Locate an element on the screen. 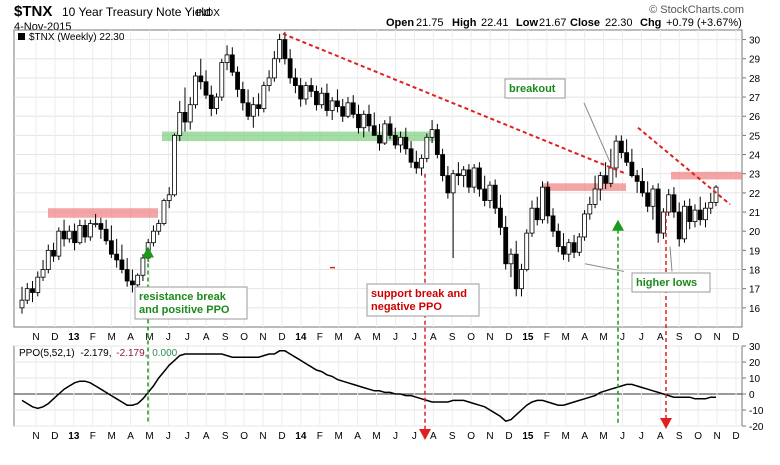  price-tick-label: 20 is located at coordinates (755, 232).